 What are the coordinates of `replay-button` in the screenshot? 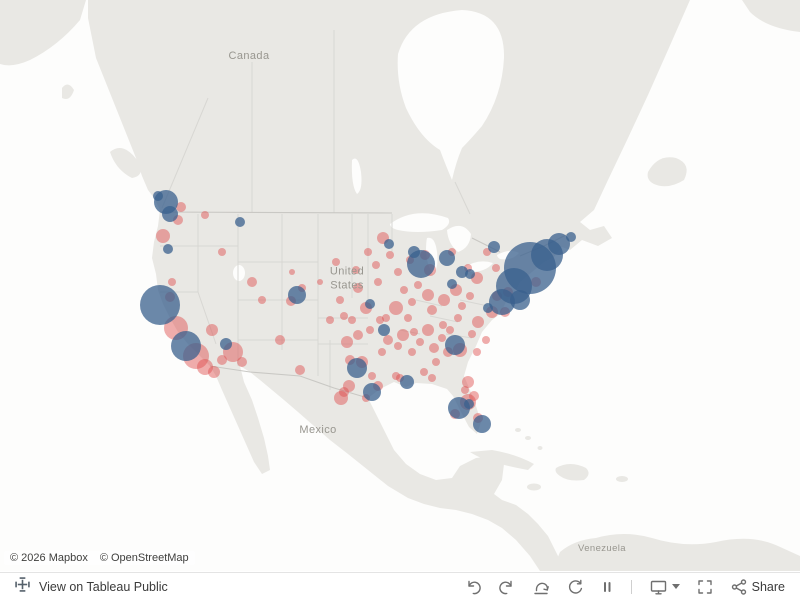 It's located at (541, 587).